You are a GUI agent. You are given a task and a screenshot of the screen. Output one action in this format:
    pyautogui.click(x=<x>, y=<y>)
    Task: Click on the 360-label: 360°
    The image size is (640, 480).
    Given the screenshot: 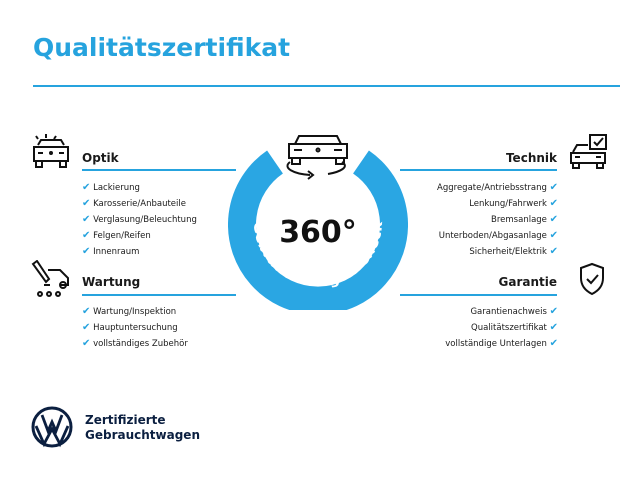 What is the action you would take?
    pyautogui.click(x=318, y=232)
    